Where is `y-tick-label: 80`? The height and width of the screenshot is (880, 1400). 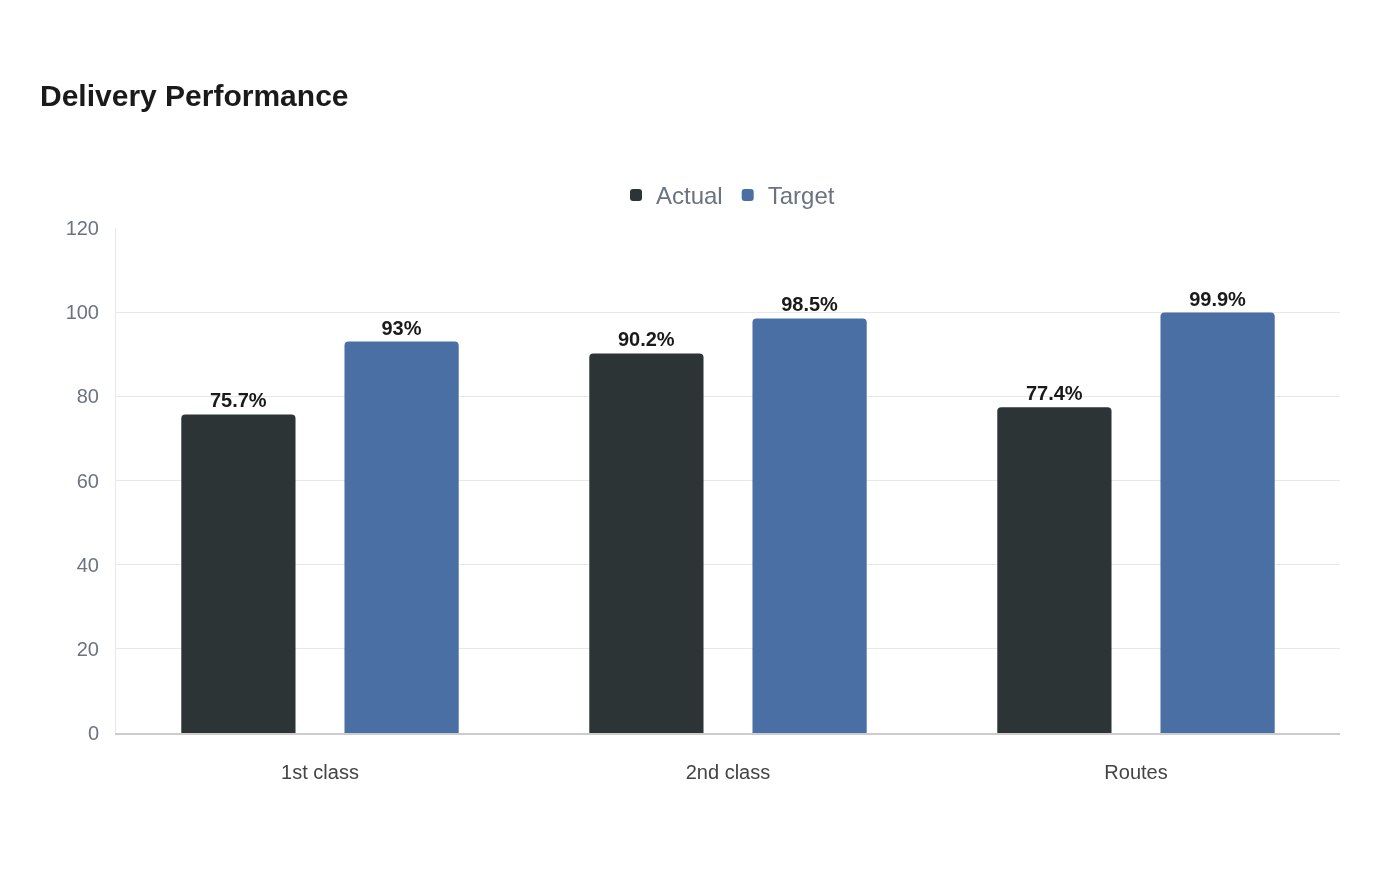
y-tick-label: 80 is located at coordinates (87, 396).